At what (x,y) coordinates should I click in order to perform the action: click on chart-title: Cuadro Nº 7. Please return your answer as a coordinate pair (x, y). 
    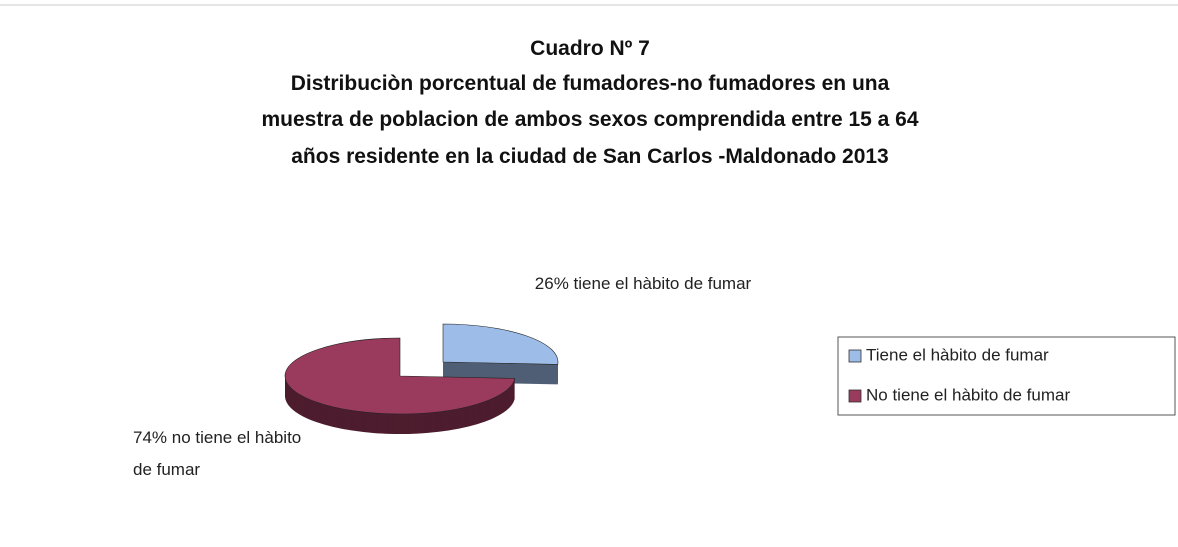
    Looking at the image, I should click on (590, 48).